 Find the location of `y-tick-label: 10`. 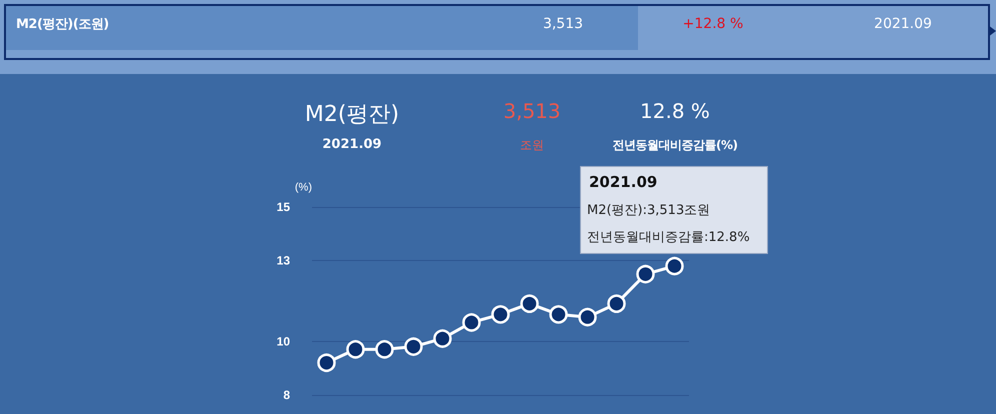

y-tick-label: 10 is located at coordinates (283, 341).